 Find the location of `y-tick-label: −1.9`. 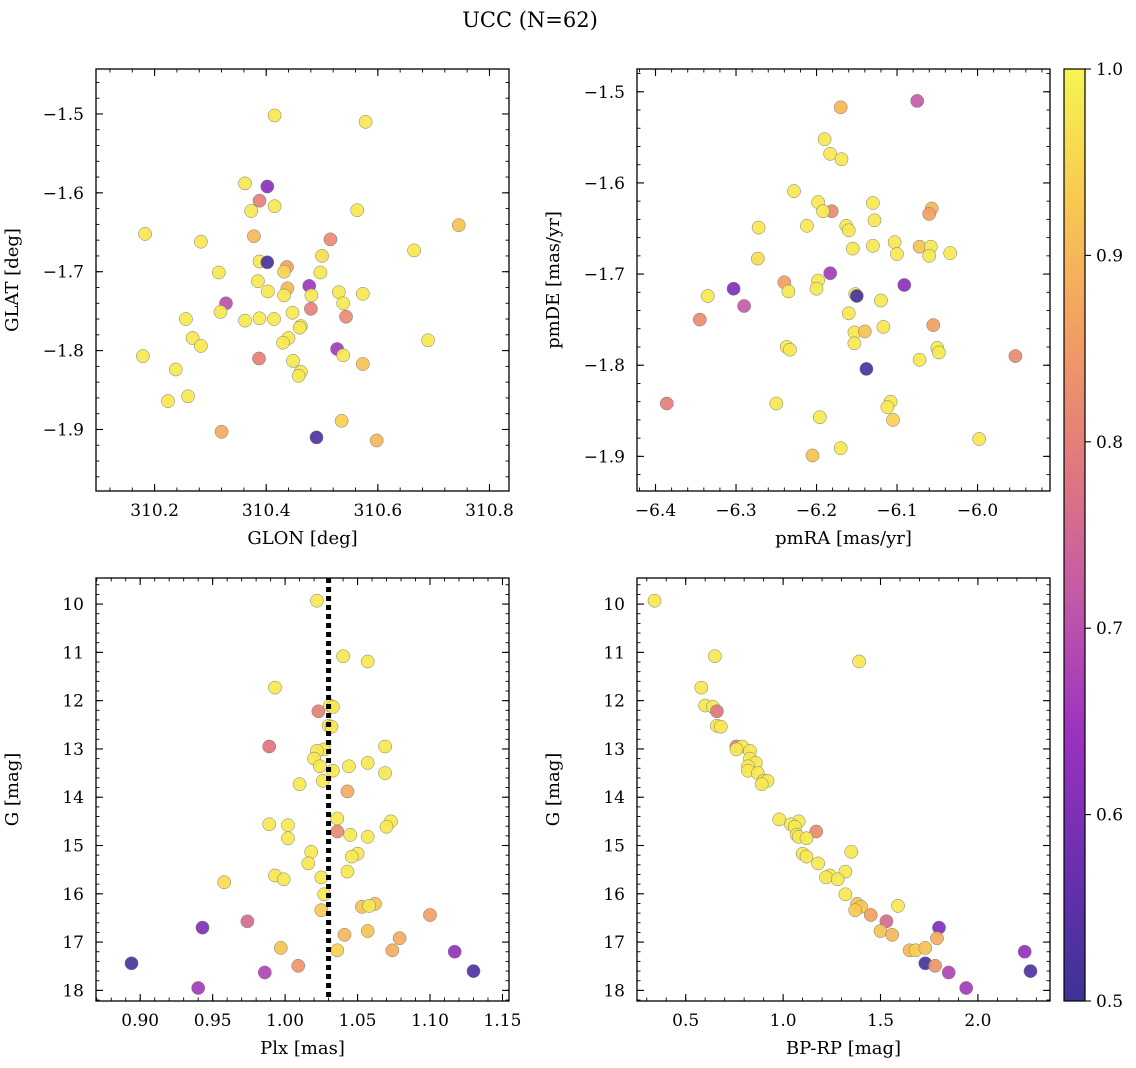

y-tick-label: −1.9 is located at coordinates (604, 457).